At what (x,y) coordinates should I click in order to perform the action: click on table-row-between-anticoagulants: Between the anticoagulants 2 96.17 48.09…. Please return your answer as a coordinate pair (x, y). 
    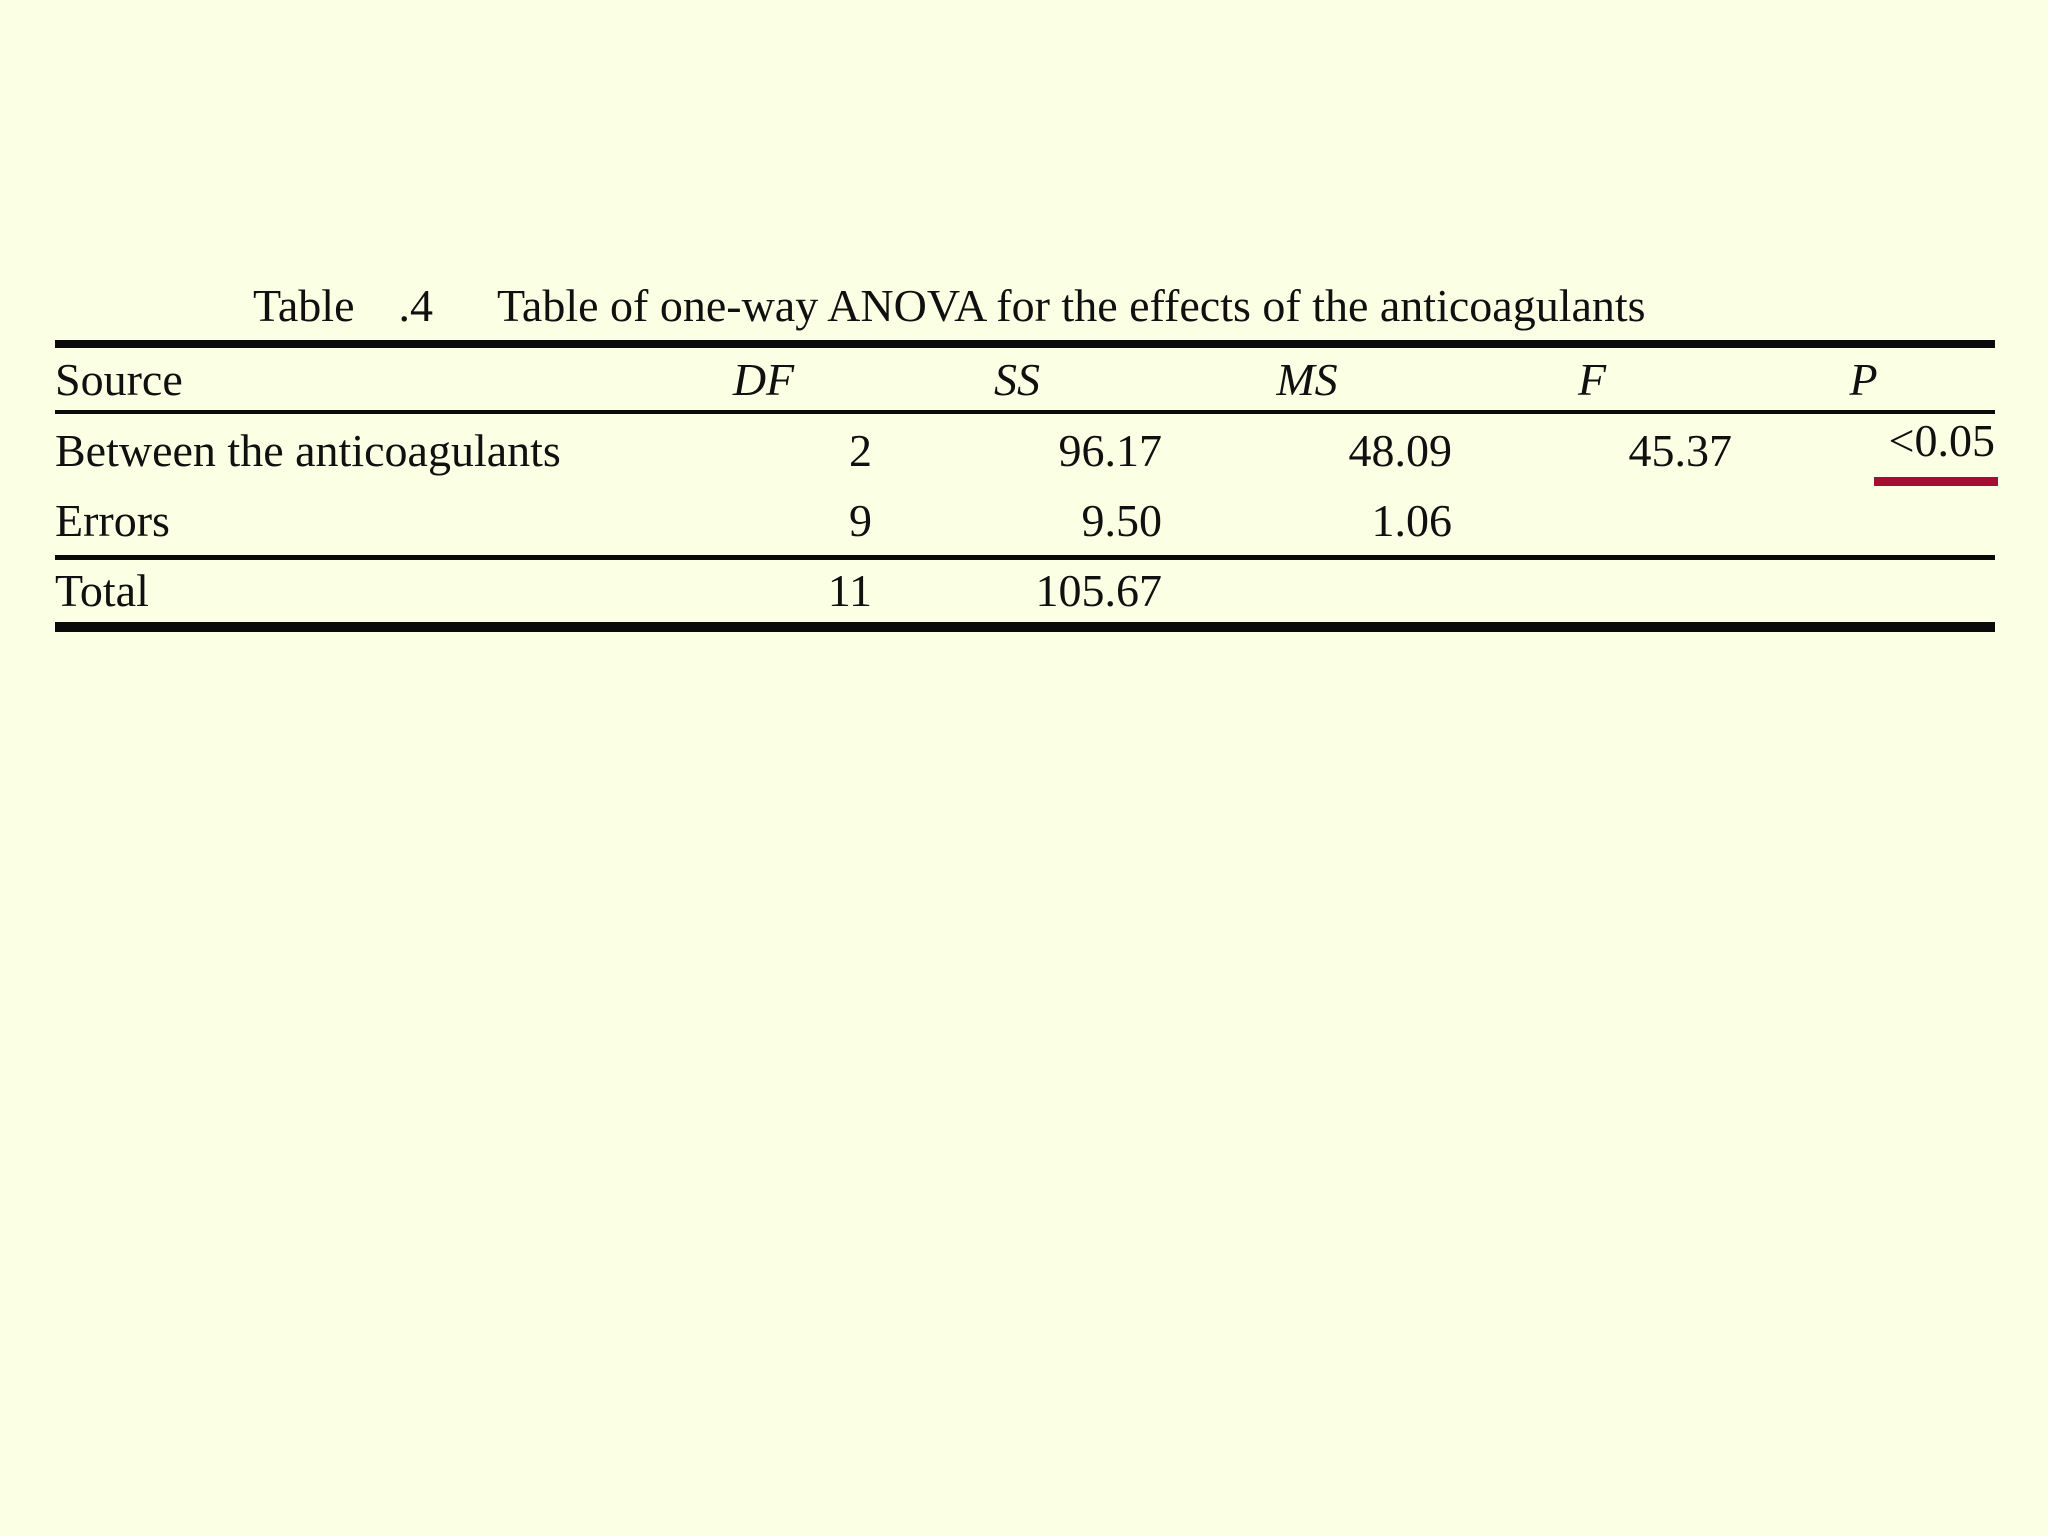
    Looking at the image, I should click on (1026, 449).